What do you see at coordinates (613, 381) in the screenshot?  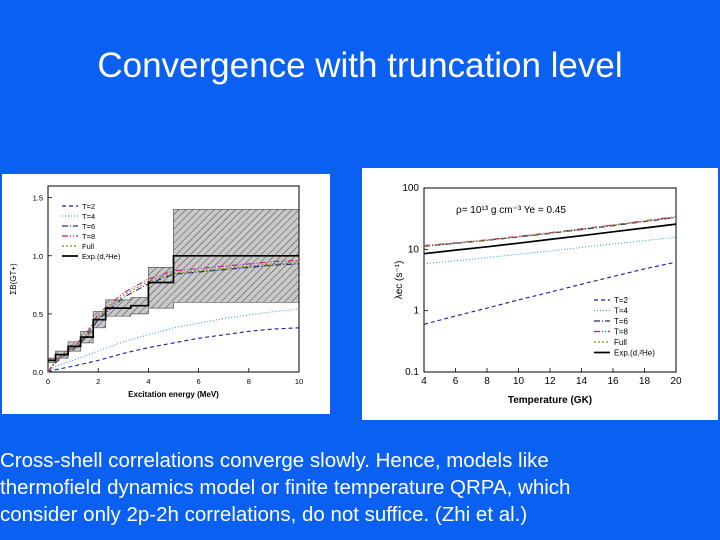 I see `x-tick-label: 16` at bounding box center [613, 381].